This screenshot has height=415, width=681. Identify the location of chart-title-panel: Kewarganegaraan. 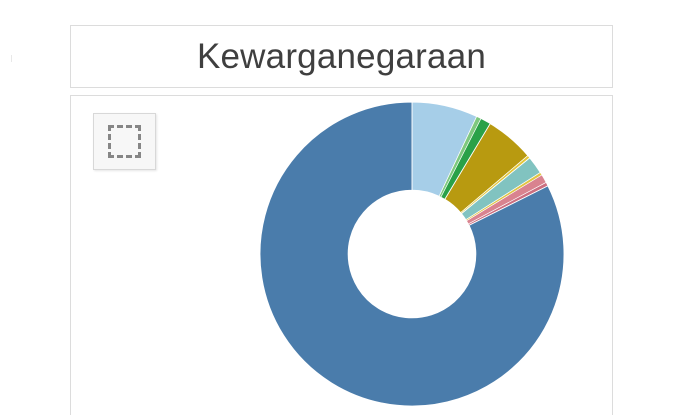
(341, 56).